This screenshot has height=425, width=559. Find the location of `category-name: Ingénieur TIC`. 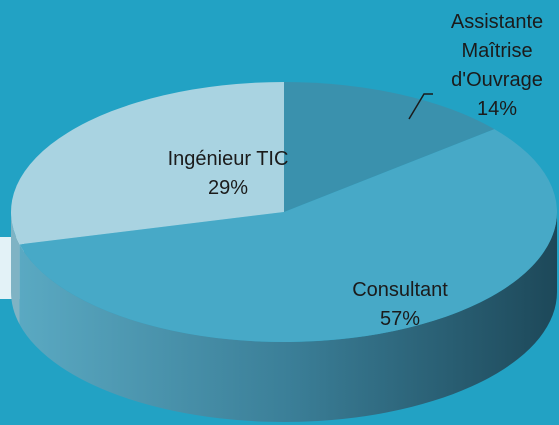

category-name: Ingénieur TIC is located at coordinates (228, 159).